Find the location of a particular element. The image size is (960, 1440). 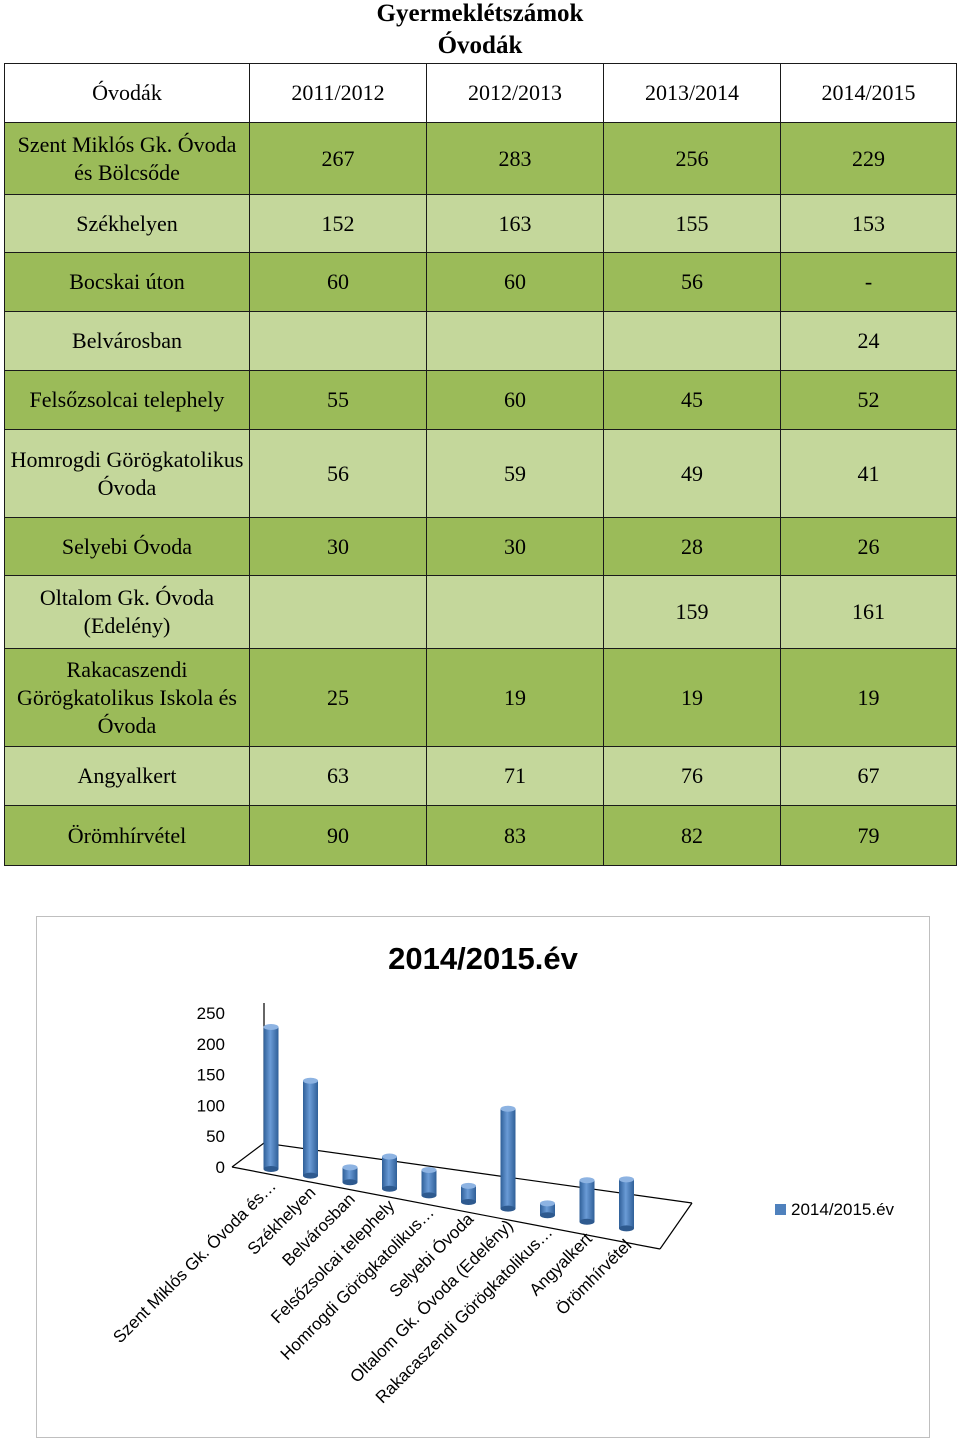

y-tick-label: 100 is located at coordinates (211, 1105).